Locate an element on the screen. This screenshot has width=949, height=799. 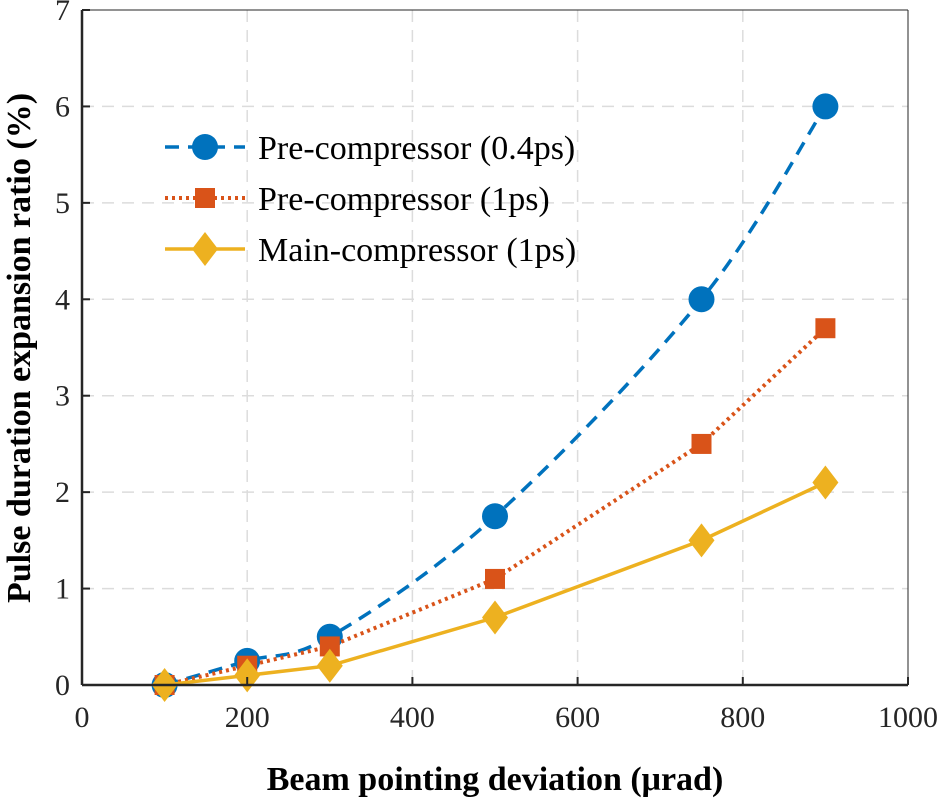
legend-label: Pre-compressor (1ps) is located at coordinates (404, 199).